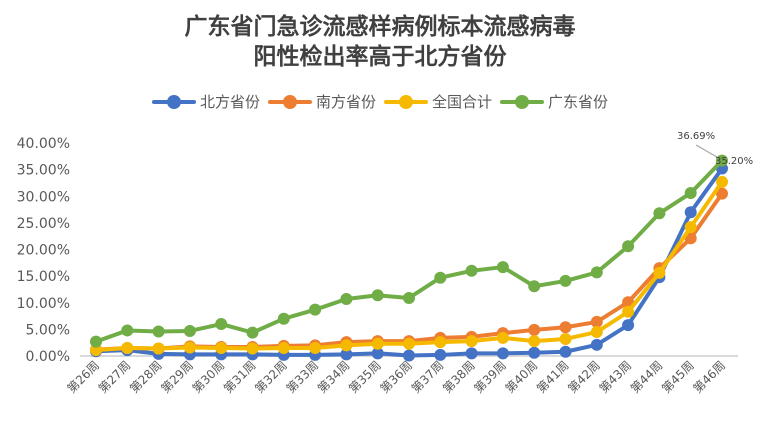 This screenshot has height=432, width=760. What do you see at coordinates (229, 102) in the screenshot?
I see `legend-label: 北方省份` at bounding box center [229, 102].